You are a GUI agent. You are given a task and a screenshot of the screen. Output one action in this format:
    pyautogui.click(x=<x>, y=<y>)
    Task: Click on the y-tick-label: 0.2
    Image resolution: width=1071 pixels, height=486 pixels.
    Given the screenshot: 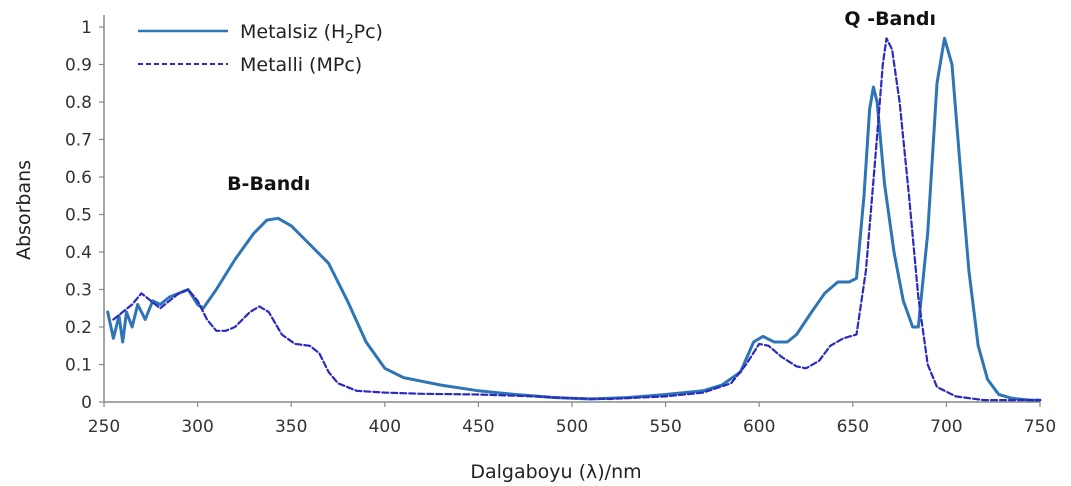 What is the action you would take?
    pyautogui.click(x=78, y=328)
    